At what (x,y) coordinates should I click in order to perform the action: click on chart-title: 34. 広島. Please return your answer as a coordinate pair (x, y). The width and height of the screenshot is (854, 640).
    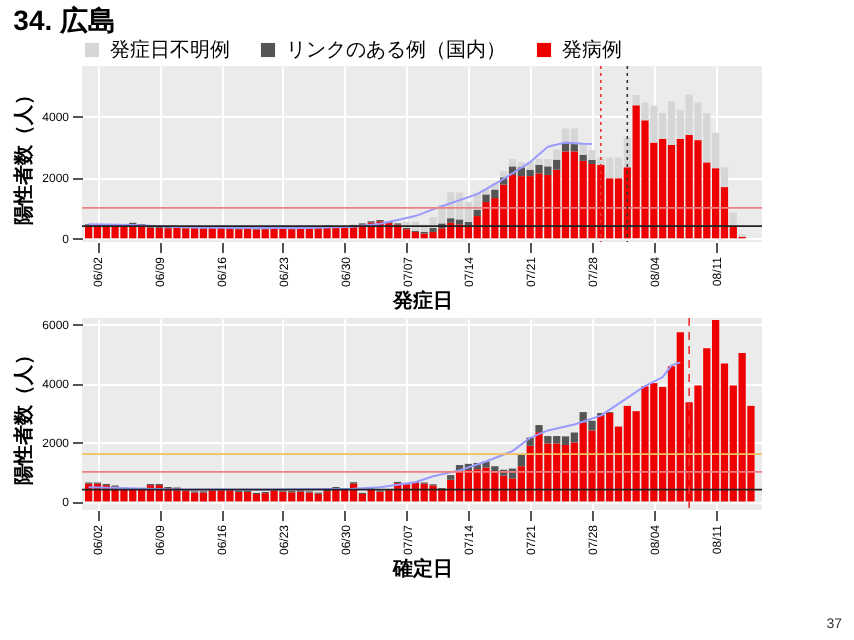
    Looking at the image, I should click on (65, 20).